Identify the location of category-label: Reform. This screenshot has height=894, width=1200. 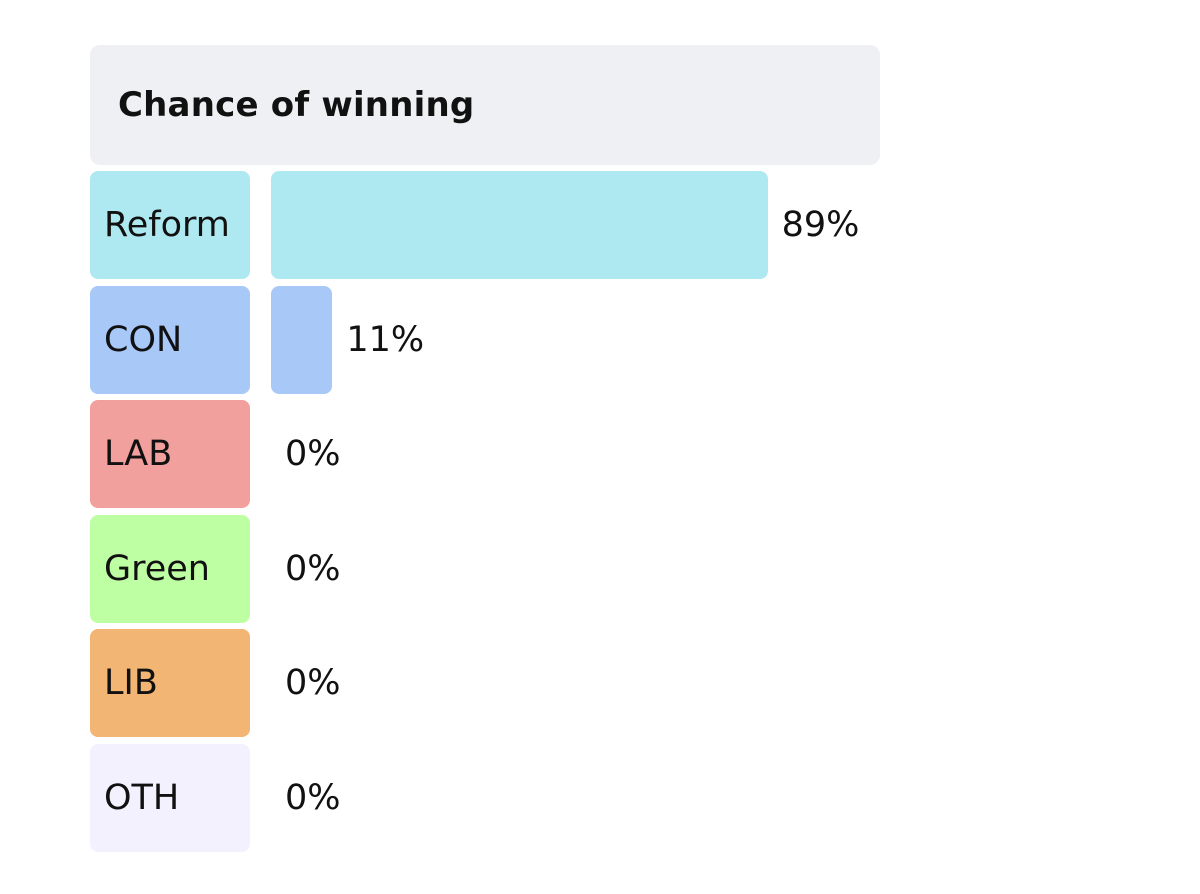
(170, 225).